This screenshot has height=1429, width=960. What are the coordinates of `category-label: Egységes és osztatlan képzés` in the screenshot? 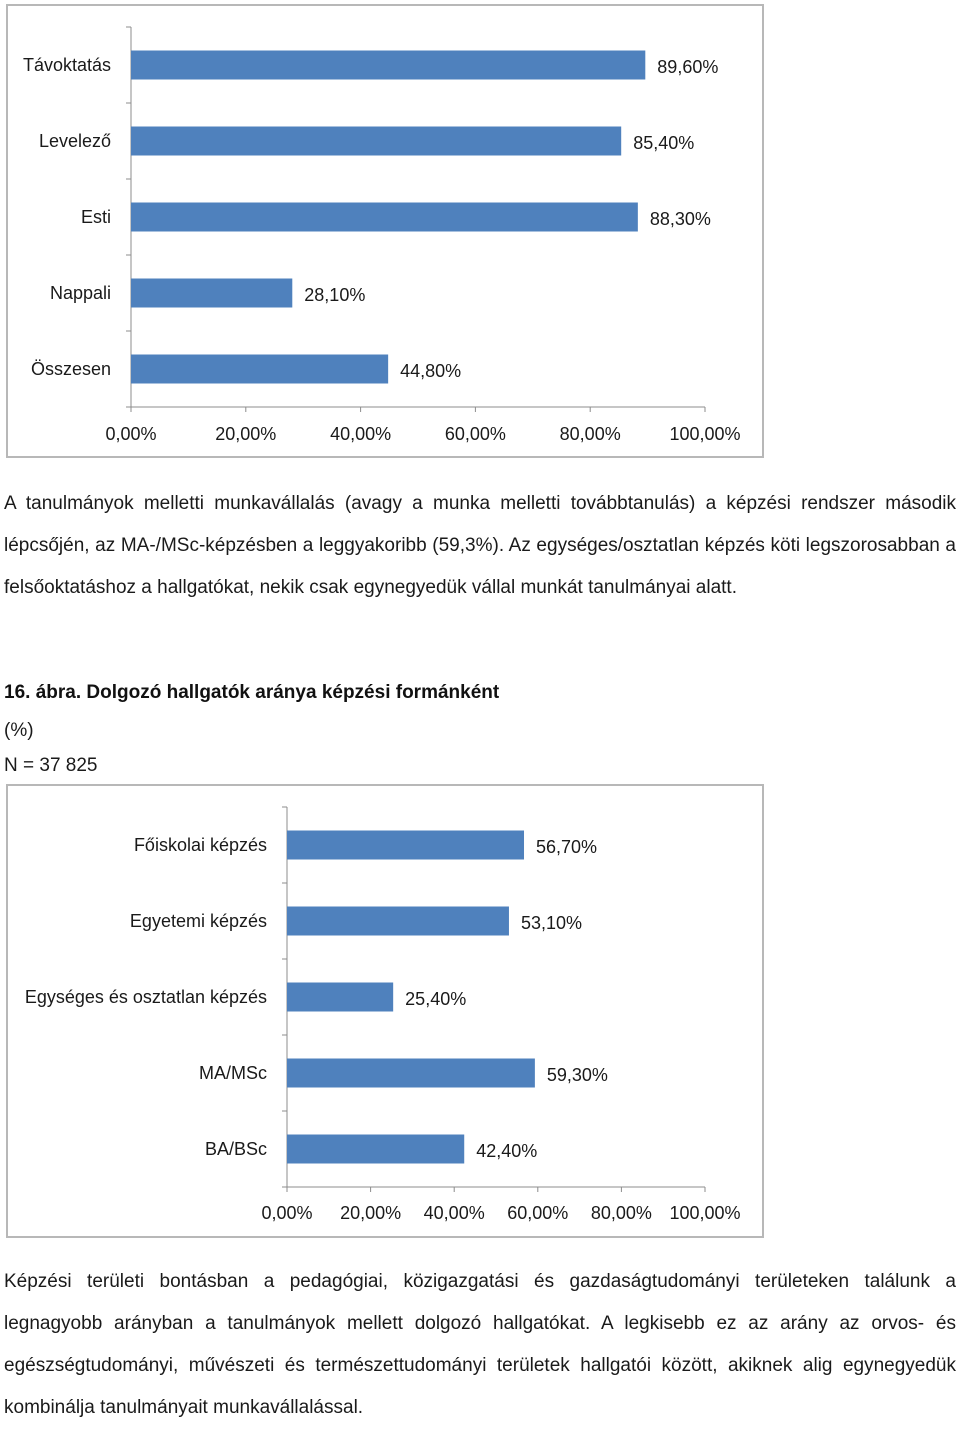 It's located at (146, 997).